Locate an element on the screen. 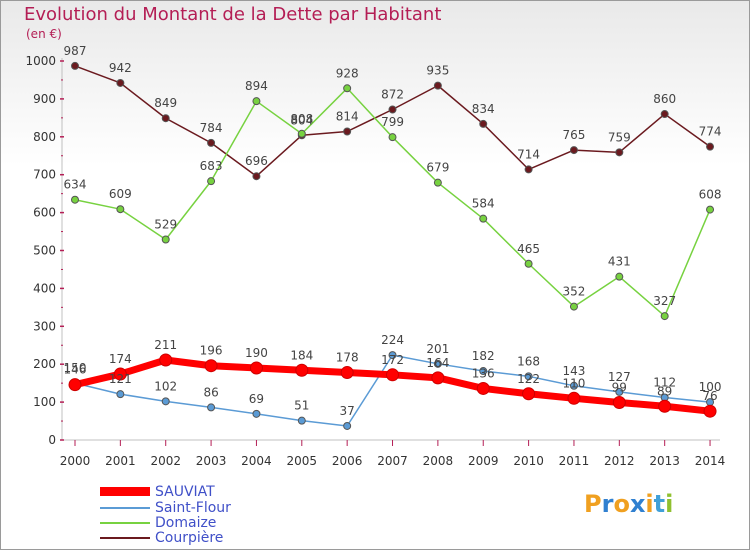  data-label-courpi-re: 814 is located at coordinates (347, 116).